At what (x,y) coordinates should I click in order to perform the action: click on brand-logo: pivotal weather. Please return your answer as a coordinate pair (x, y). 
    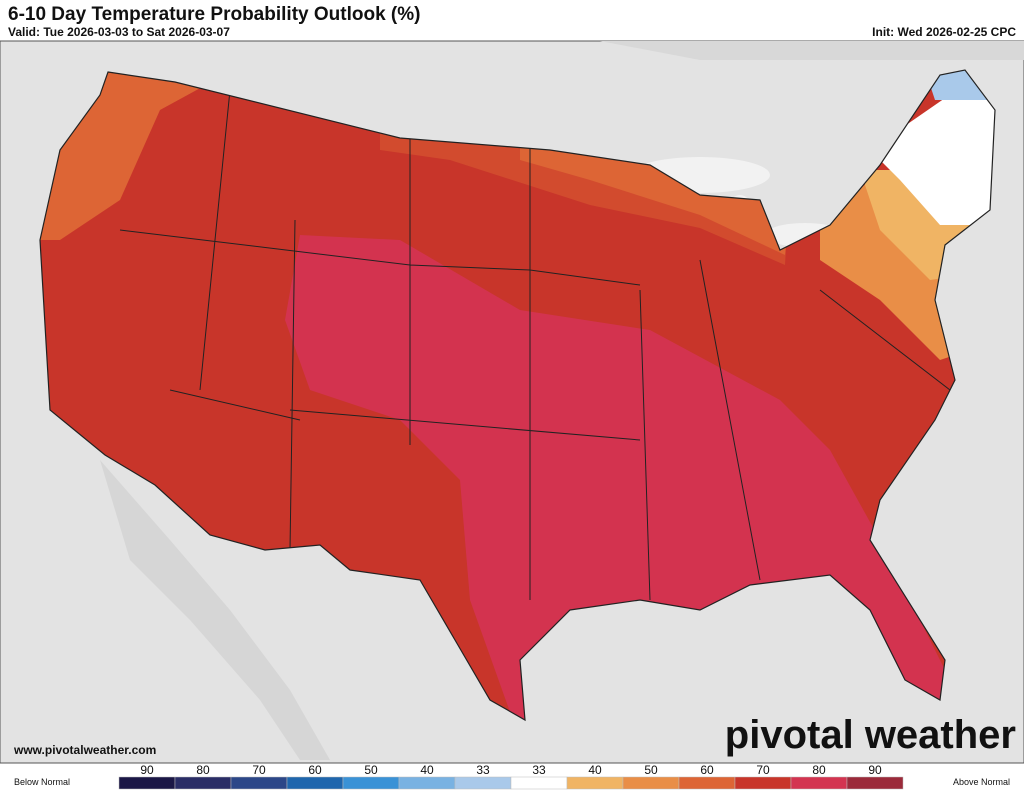
    Looking at the image, I should click on (870, 735).